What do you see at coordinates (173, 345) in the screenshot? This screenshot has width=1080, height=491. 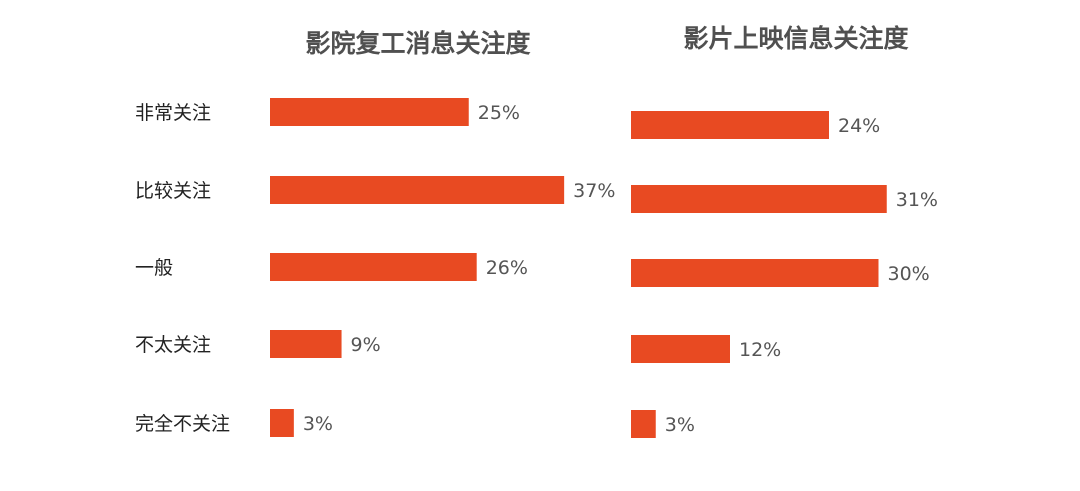 I see `category-label: 不太关注` at bounding box center [173, 345].